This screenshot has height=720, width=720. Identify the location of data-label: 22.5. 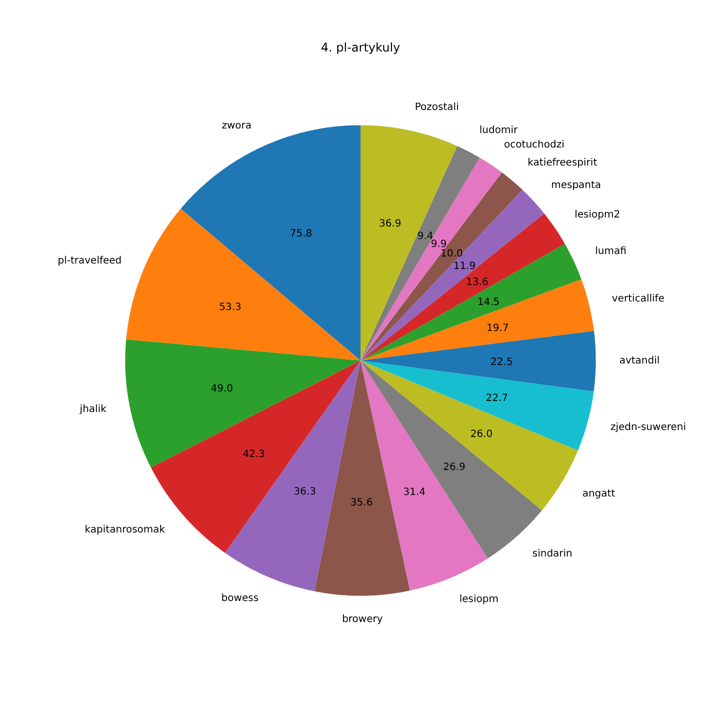
(501, 362).